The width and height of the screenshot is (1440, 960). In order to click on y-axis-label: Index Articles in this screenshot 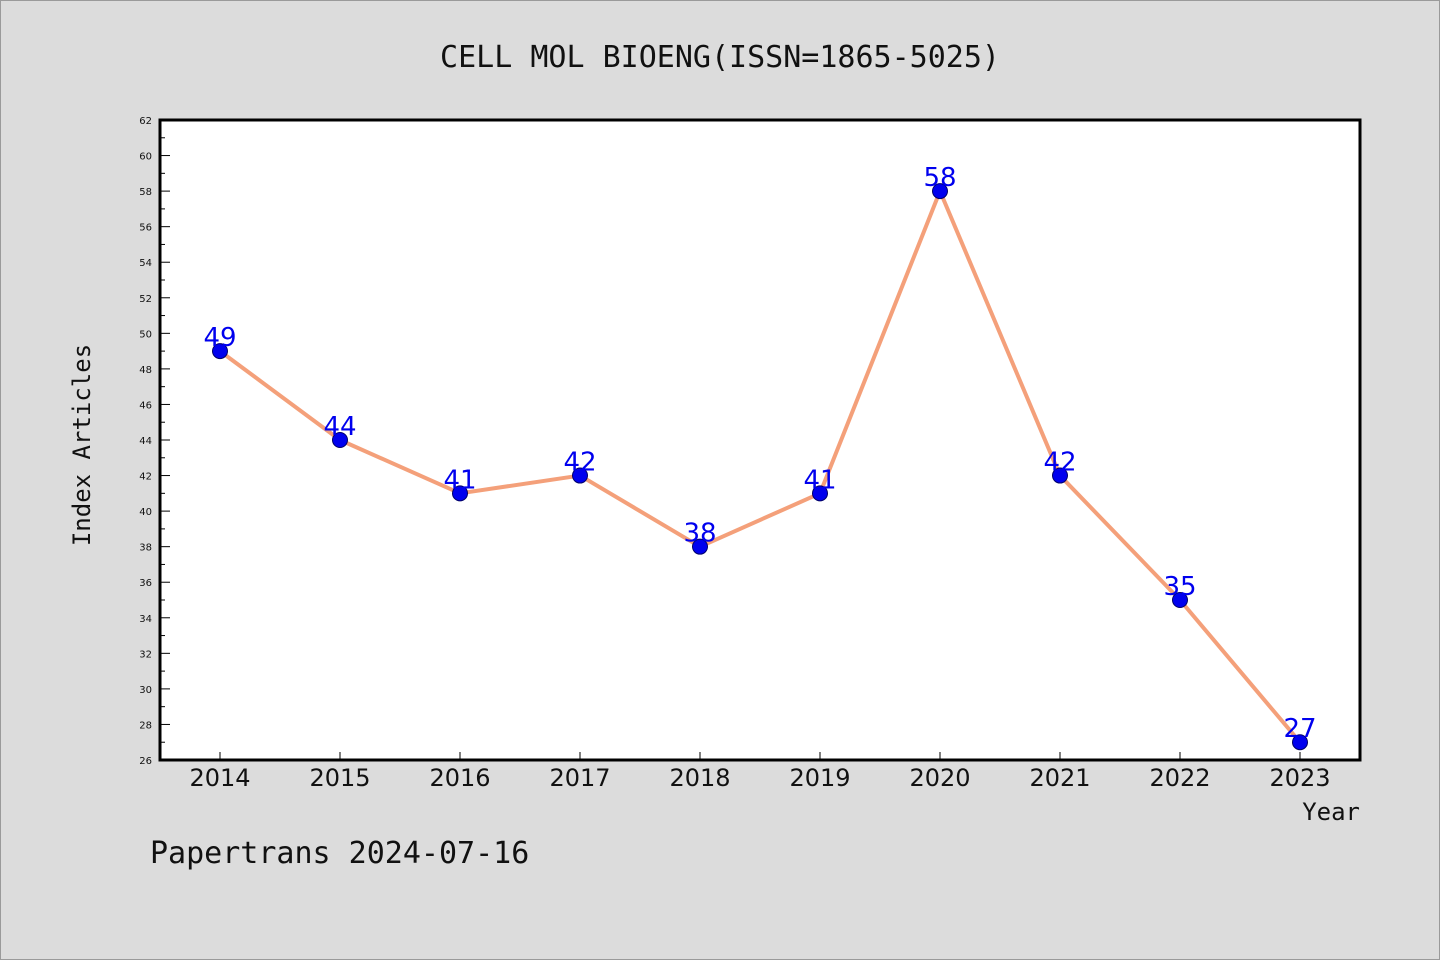, I will do `click(82, 445)`.